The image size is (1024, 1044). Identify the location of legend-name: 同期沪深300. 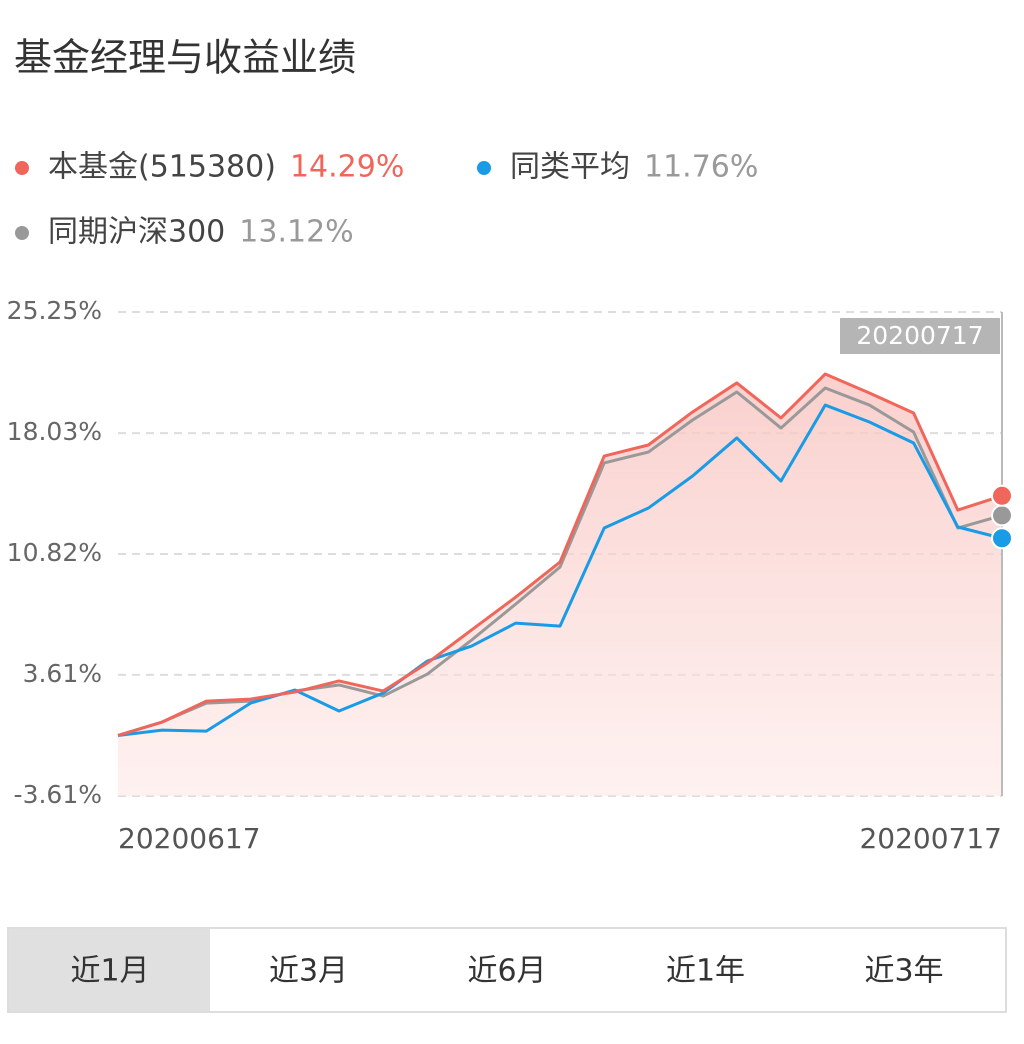
(136, 232).